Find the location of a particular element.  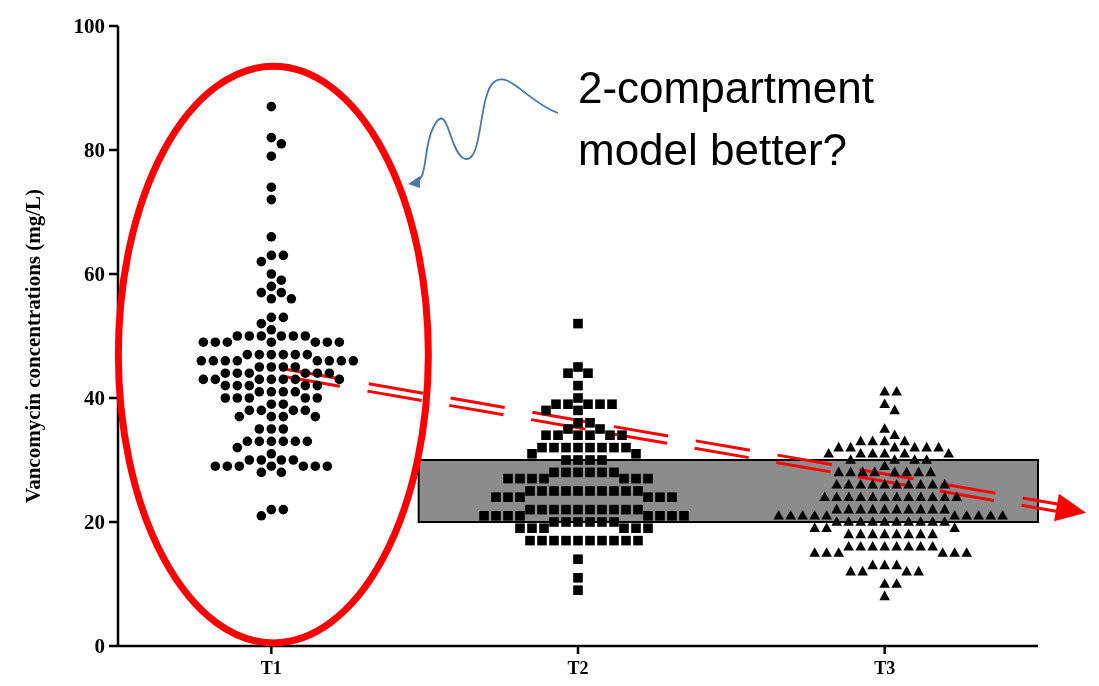

y-tick-label: 80 is located at coordinates (94, 150).